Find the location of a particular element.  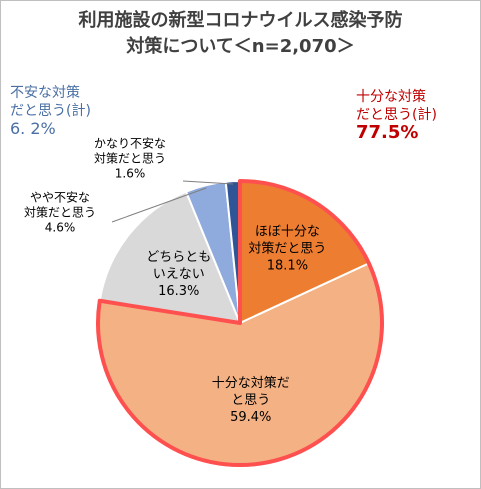

slice-category-label-4: 対策だと思う is located at coordinates (130, 159).